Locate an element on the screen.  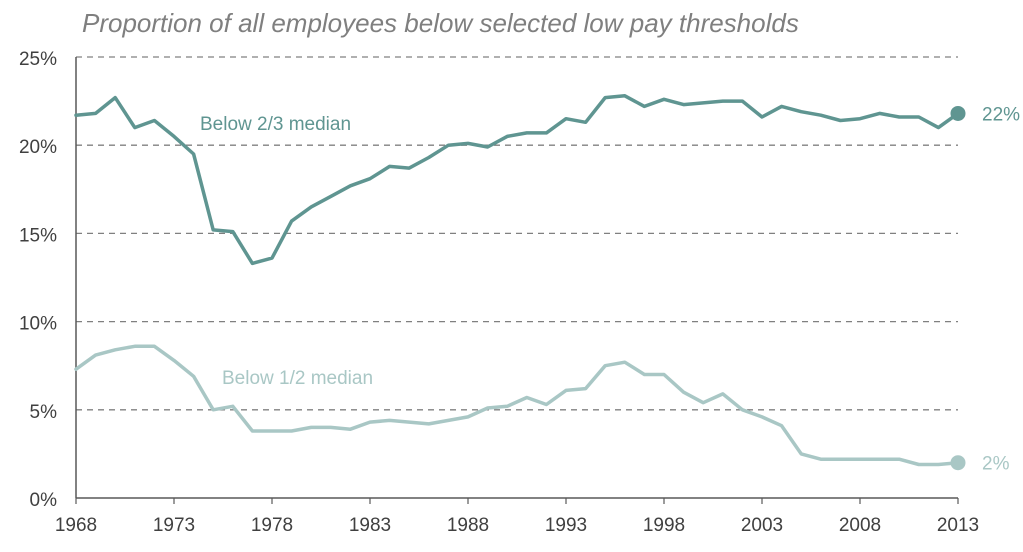
x-tick-label: 1978 is located at coordinates (272, 525).